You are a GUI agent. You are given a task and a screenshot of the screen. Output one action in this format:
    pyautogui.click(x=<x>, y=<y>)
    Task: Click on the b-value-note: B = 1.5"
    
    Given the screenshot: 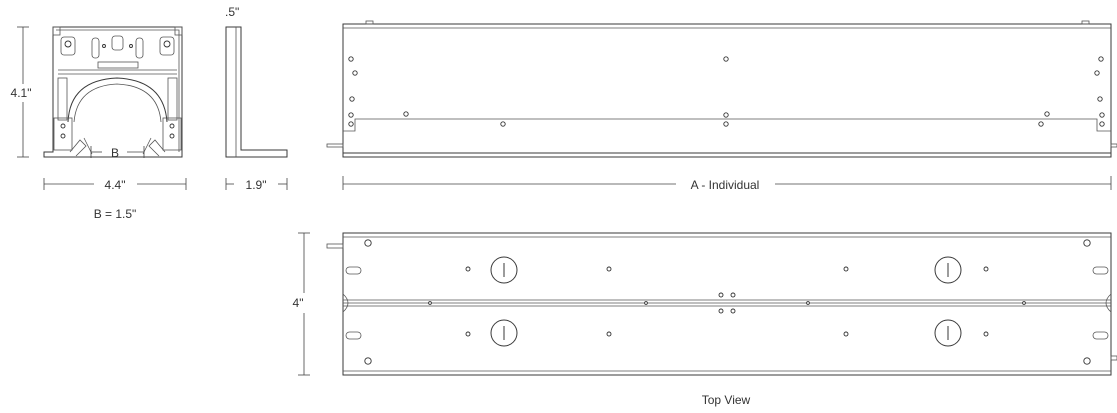 What is the action you would take?
    pyautogui.click(x=115, y=214)
    